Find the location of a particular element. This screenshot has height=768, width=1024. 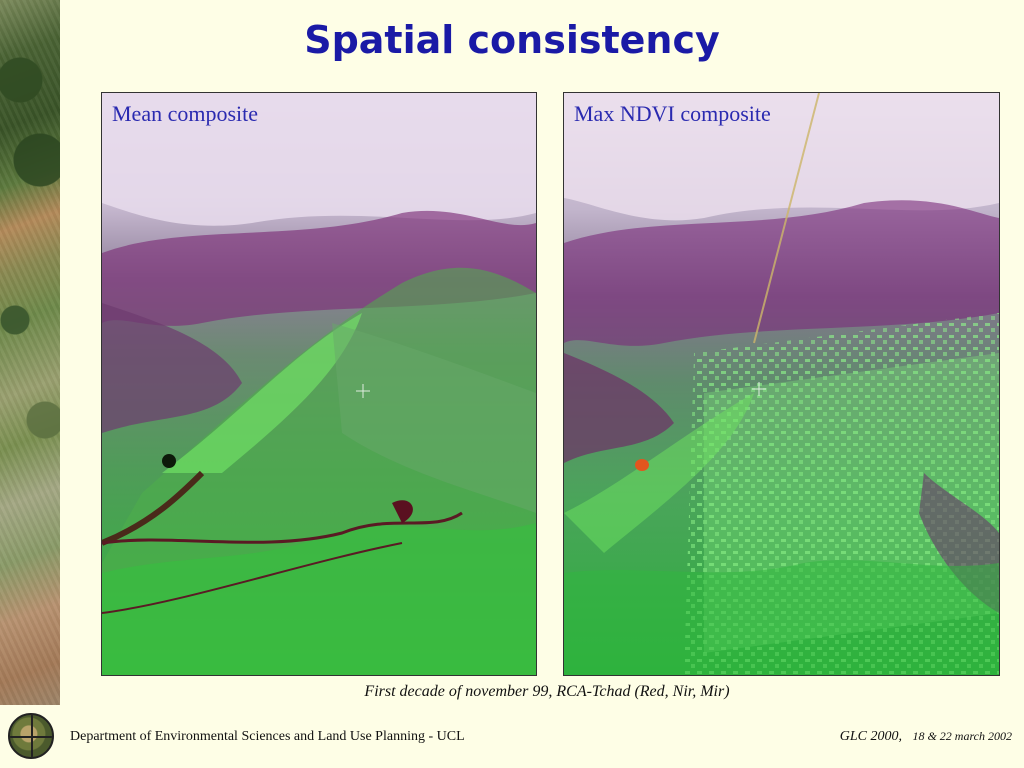

footer-event-dates: 18 & 22 march 2002 is located at coordinates (962, 736).